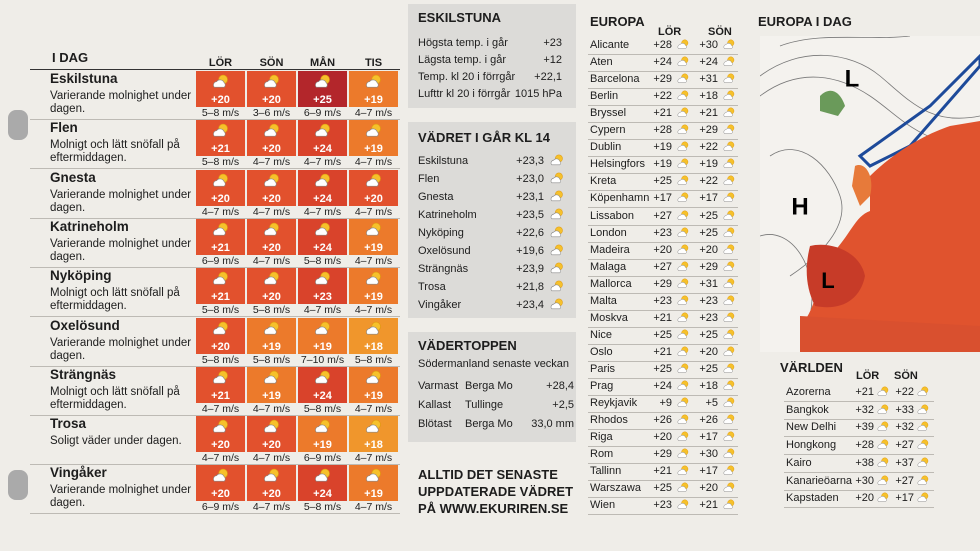 The height and width of the screenshot is (551, 980). Describe the element at coordinates (271, 113) in the screenshot. I see `wind: 3–6 m/s` at that location.